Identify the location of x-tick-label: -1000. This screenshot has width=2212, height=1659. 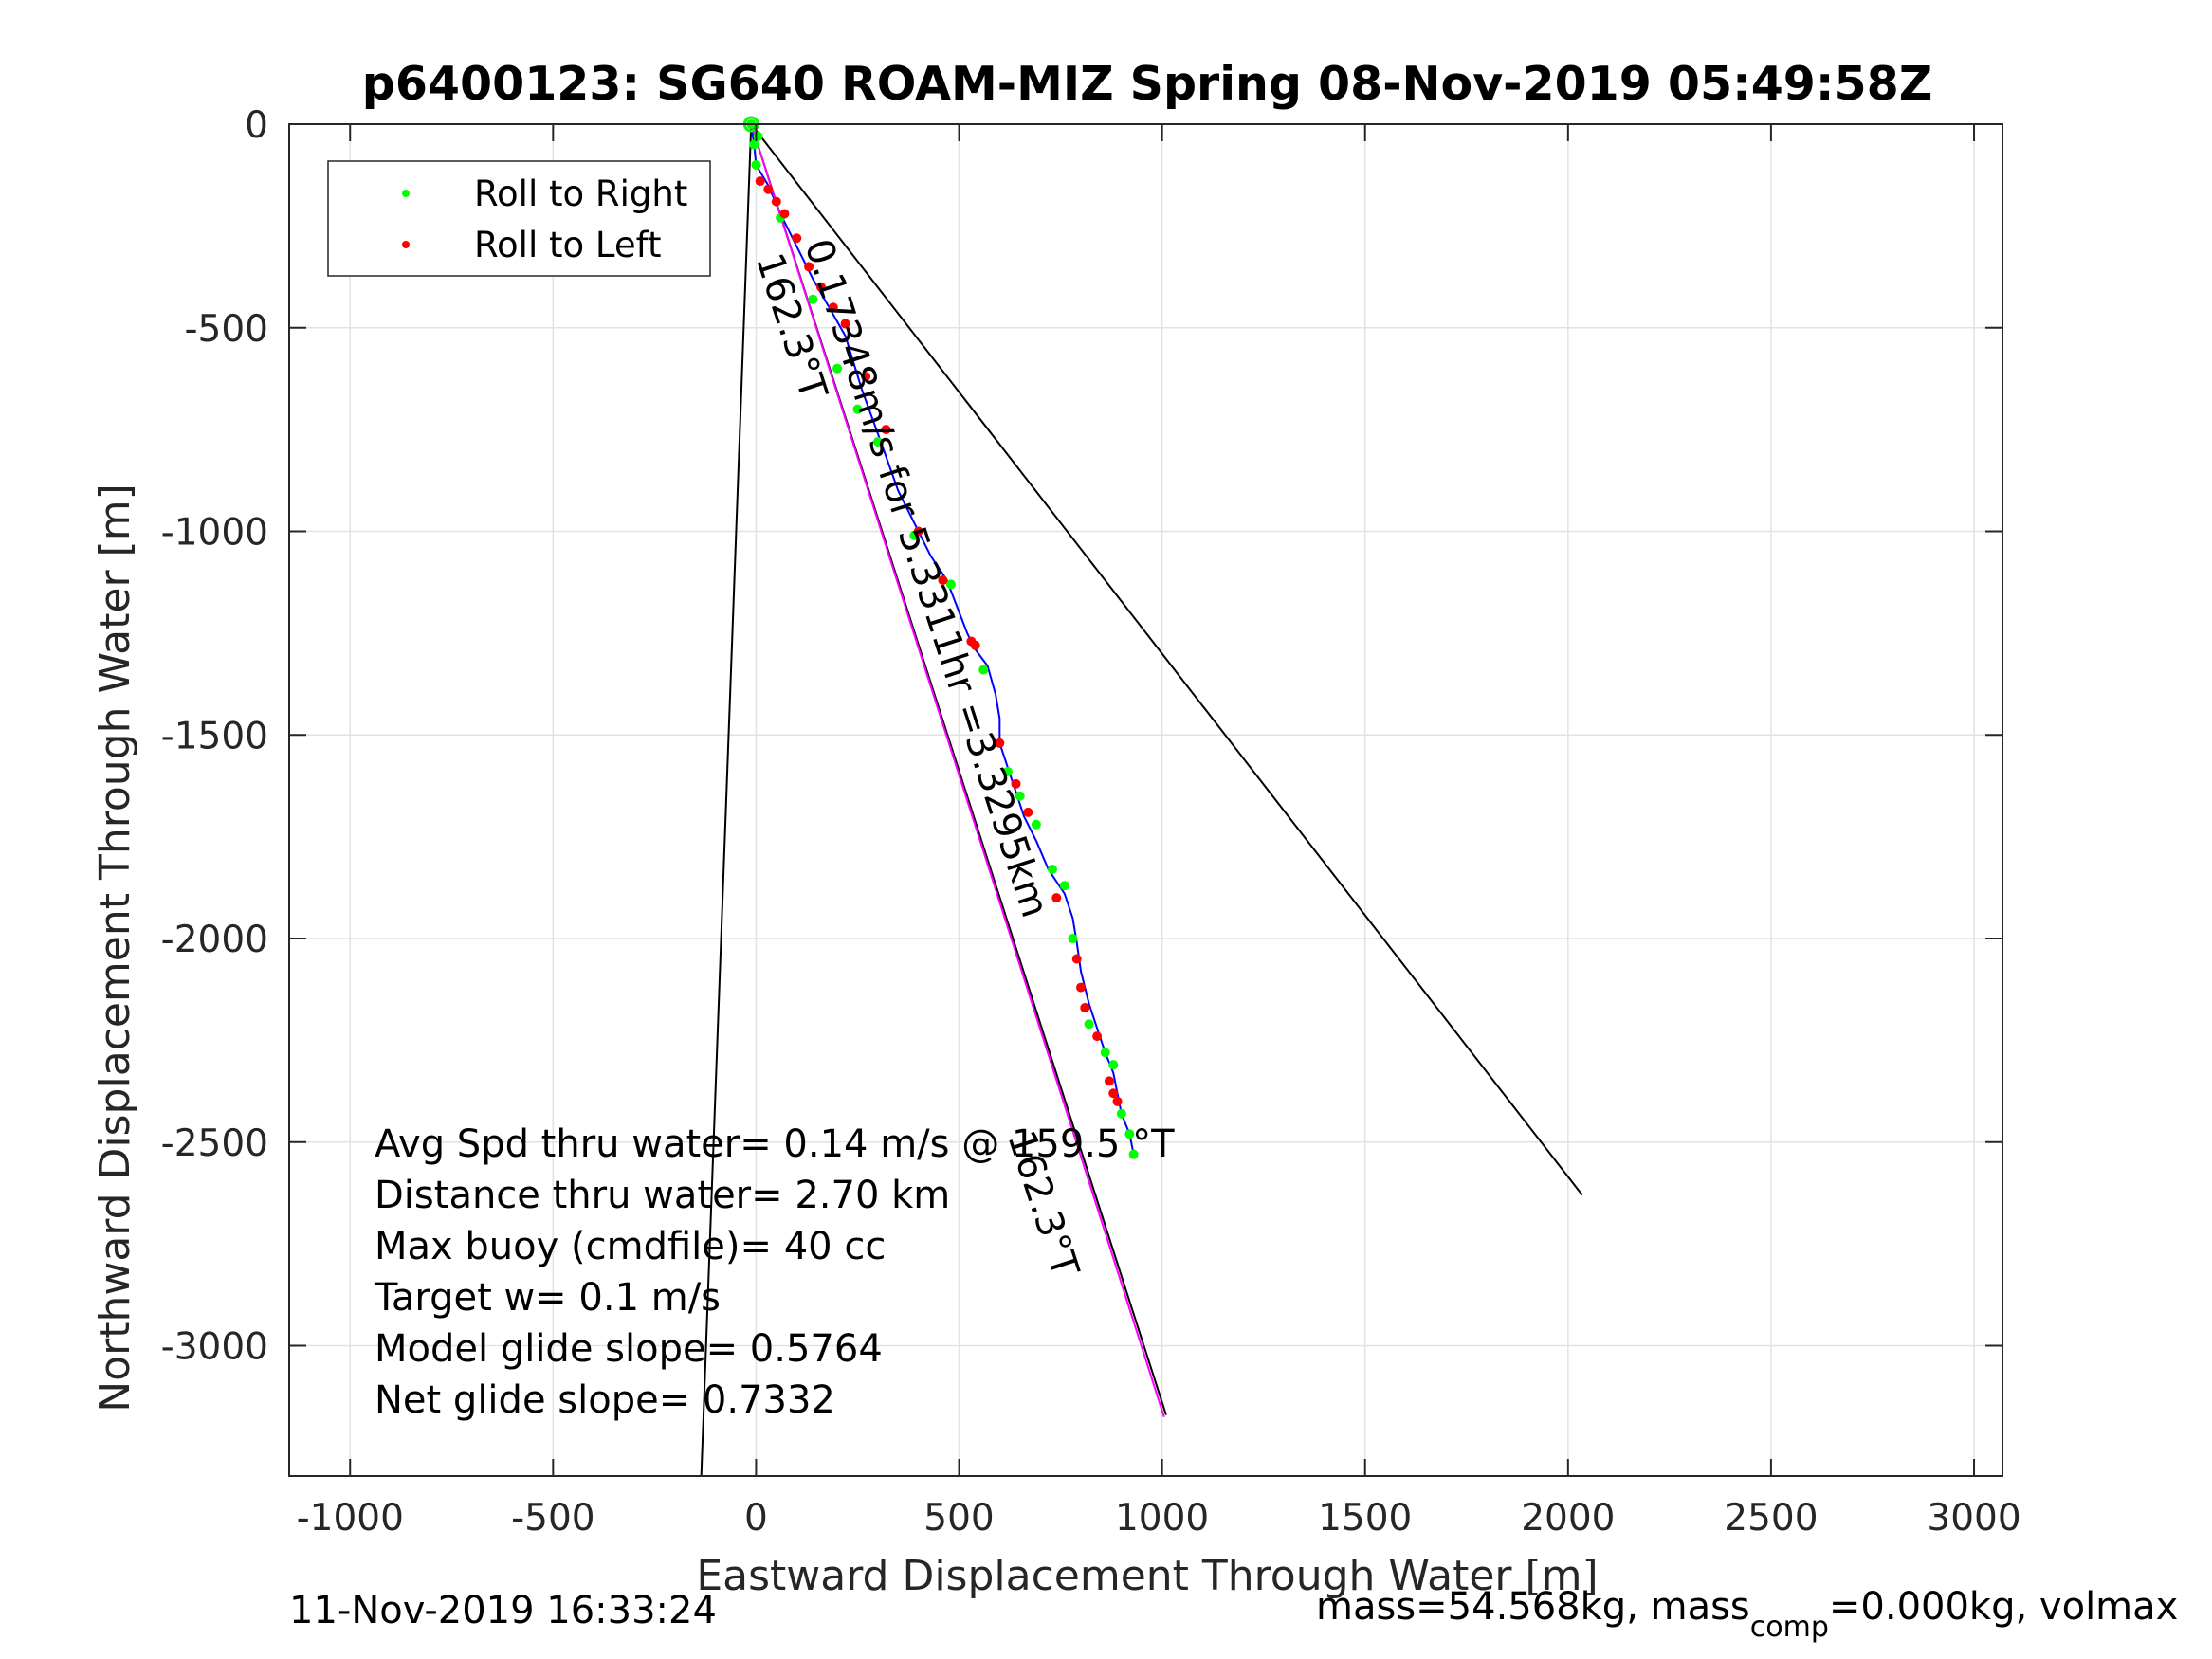
(350, 1518).